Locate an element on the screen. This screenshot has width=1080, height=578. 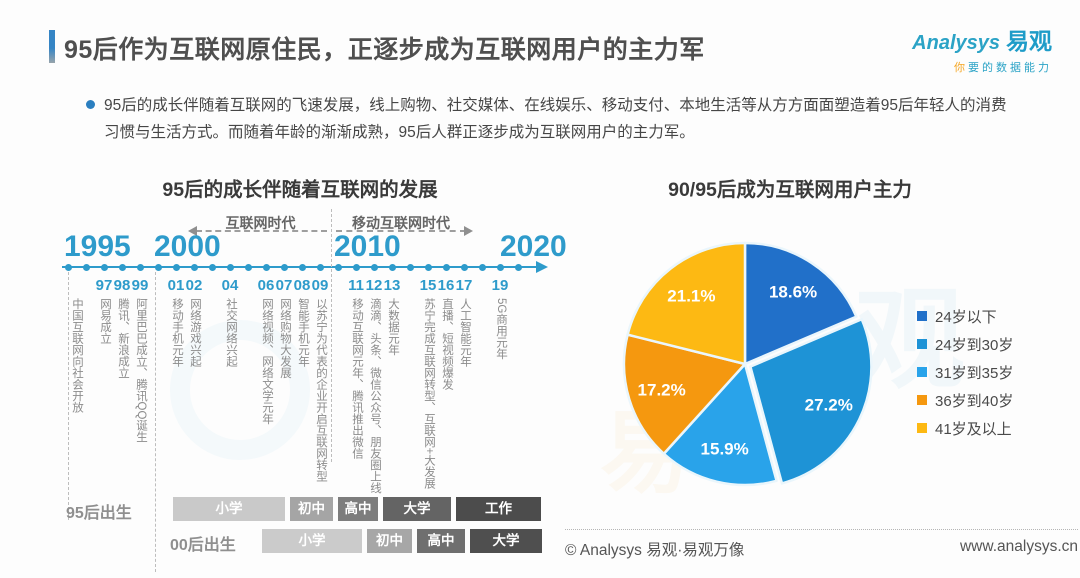
legend-label: 36岁到40岁 is located at coordinates (974, 401).